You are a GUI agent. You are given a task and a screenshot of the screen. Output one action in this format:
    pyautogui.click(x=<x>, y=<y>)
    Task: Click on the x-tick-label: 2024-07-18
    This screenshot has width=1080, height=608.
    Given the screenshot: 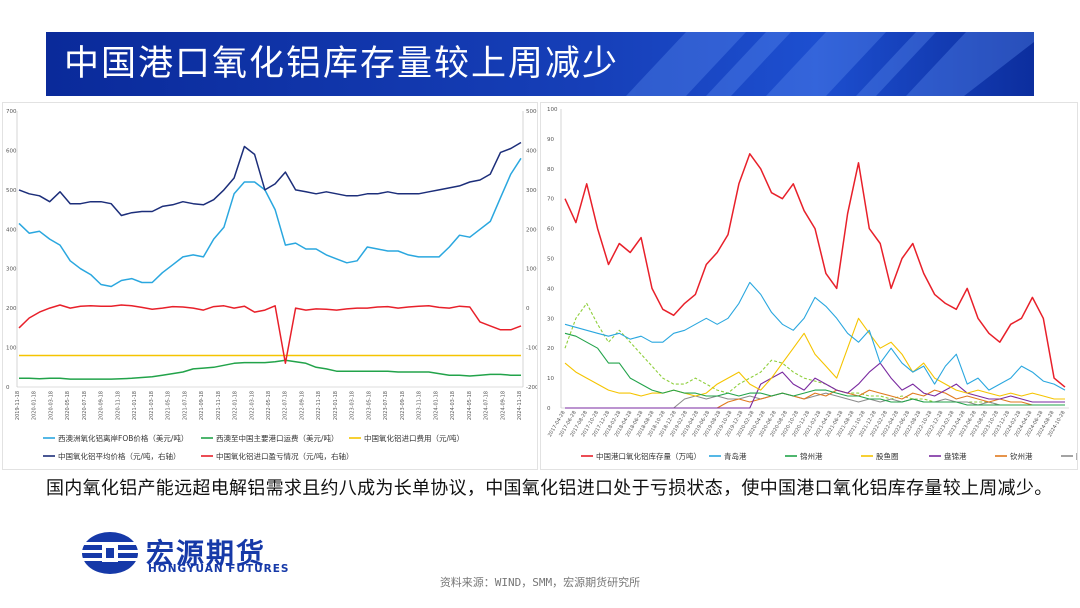 What is the action you would take?
    pyautogui.click(x=487, y=405)
    